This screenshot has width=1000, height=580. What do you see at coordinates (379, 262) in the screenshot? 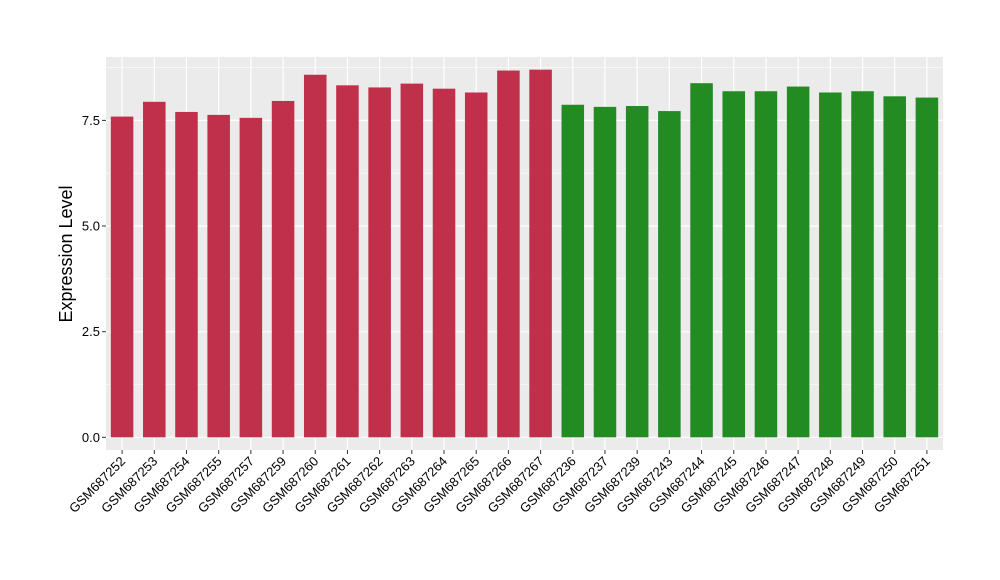
I see `bar-GSM687262` at bounding box center [379, 262].